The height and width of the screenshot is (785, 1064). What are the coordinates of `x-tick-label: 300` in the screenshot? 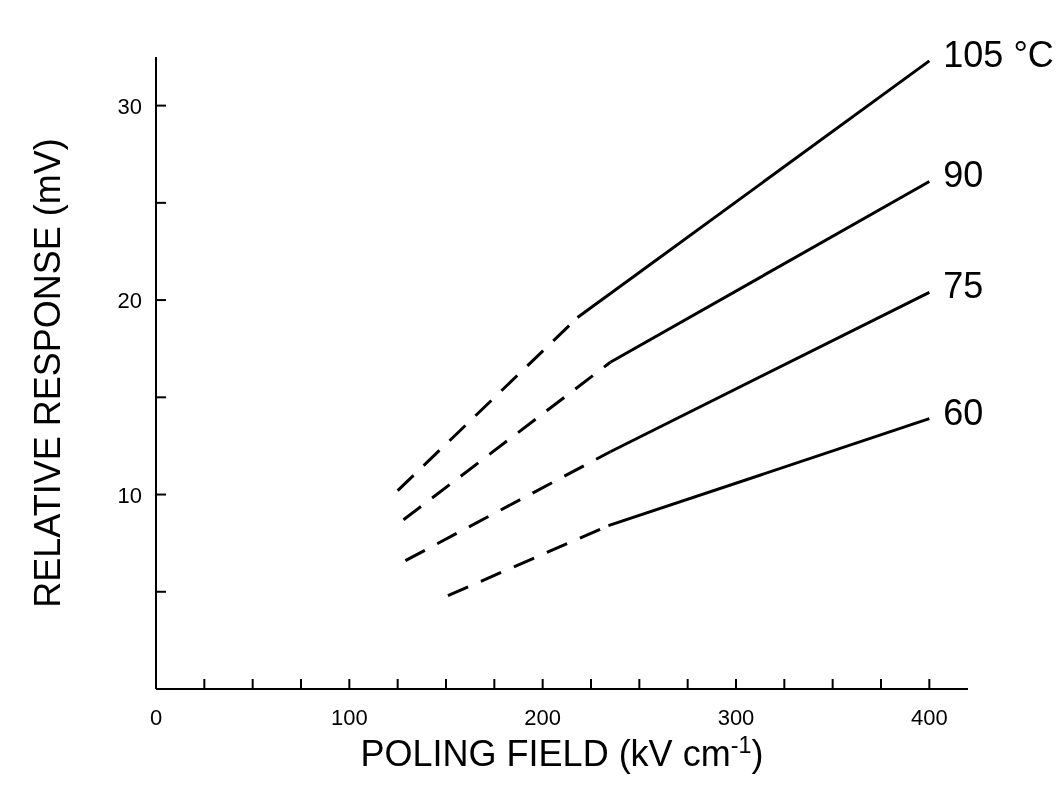 It's located at (736, 717).